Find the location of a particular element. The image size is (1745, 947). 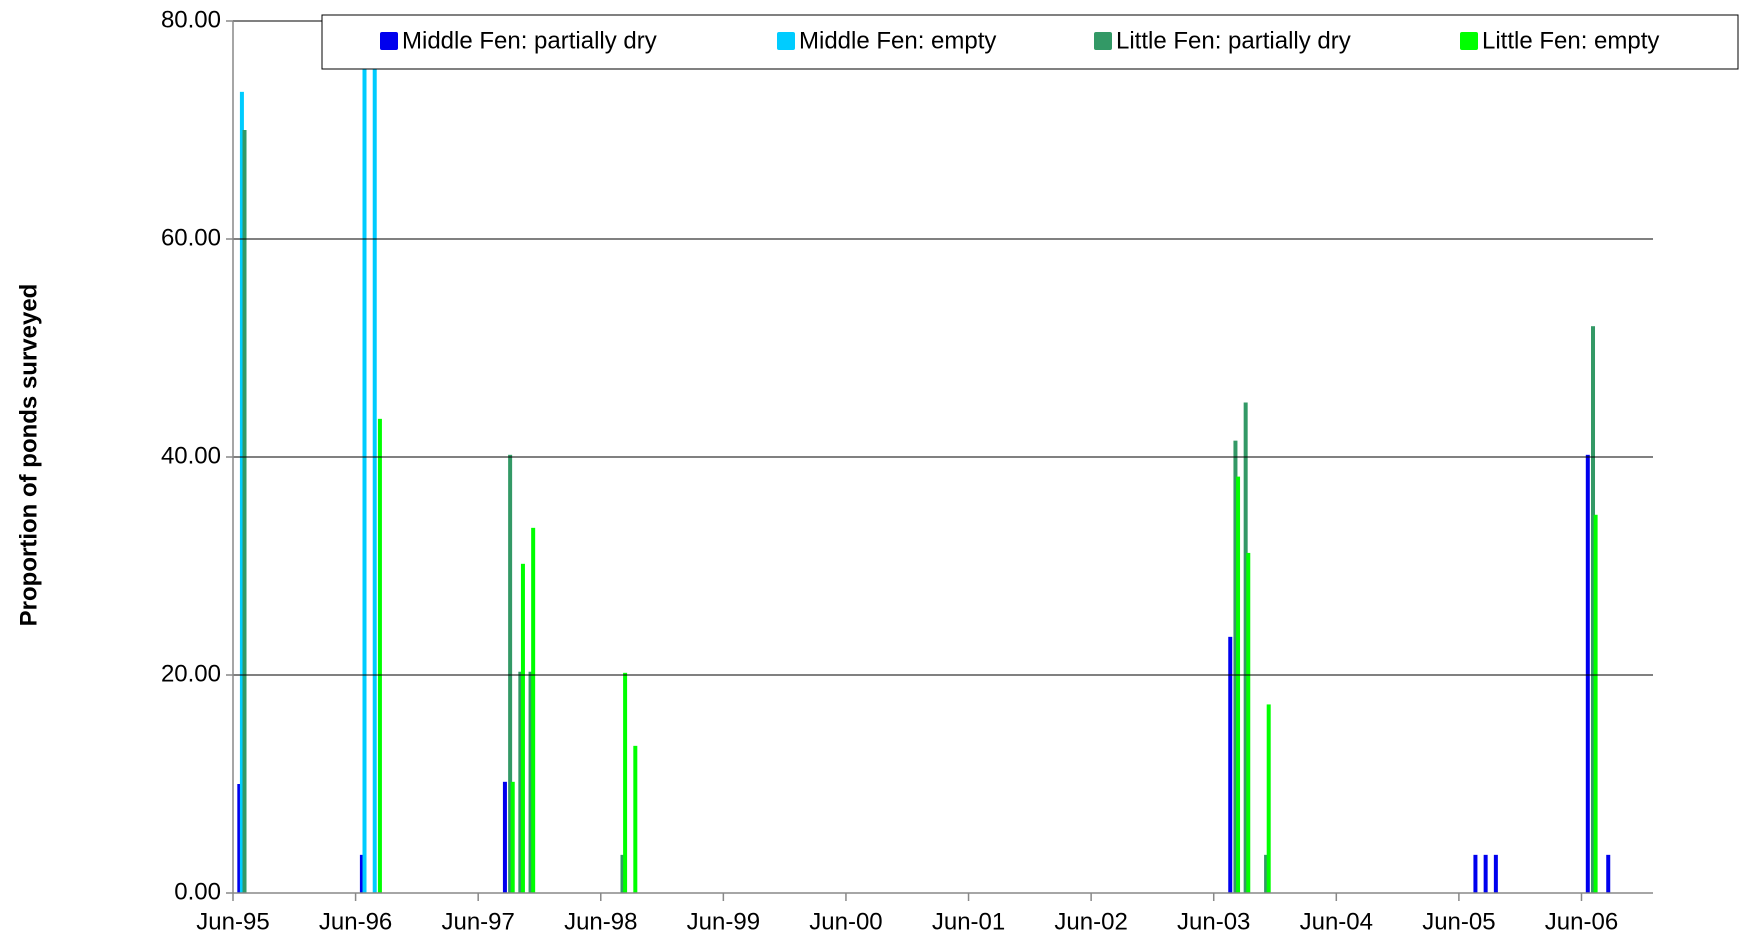

x-tick-label: Jun-99 is located at coordinates (723, 921).